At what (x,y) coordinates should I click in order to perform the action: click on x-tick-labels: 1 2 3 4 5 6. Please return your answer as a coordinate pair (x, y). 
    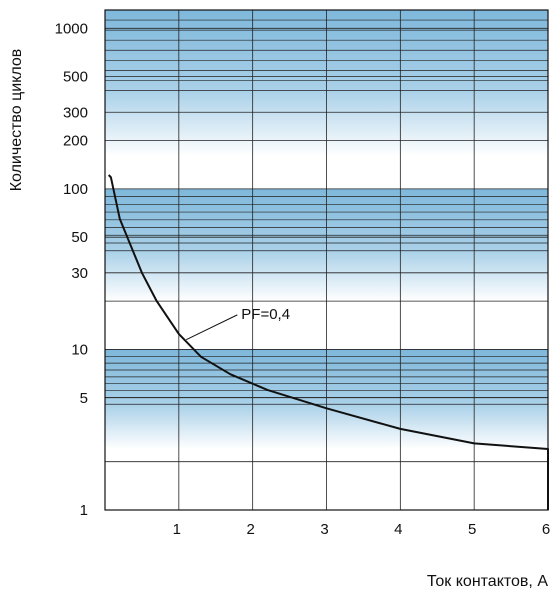
    Looking at the image, I should click on (362, 529).